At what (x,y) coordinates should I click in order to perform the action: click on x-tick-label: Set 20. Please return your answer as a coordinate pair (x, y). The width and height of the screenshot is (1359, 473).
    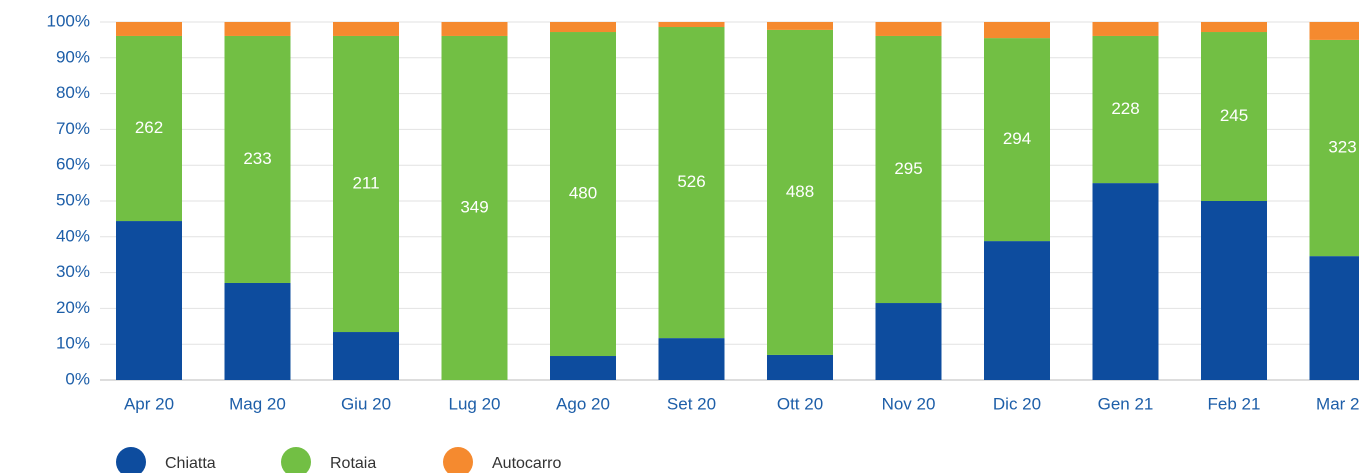
    Looking at the image, I should click on (691, 403).